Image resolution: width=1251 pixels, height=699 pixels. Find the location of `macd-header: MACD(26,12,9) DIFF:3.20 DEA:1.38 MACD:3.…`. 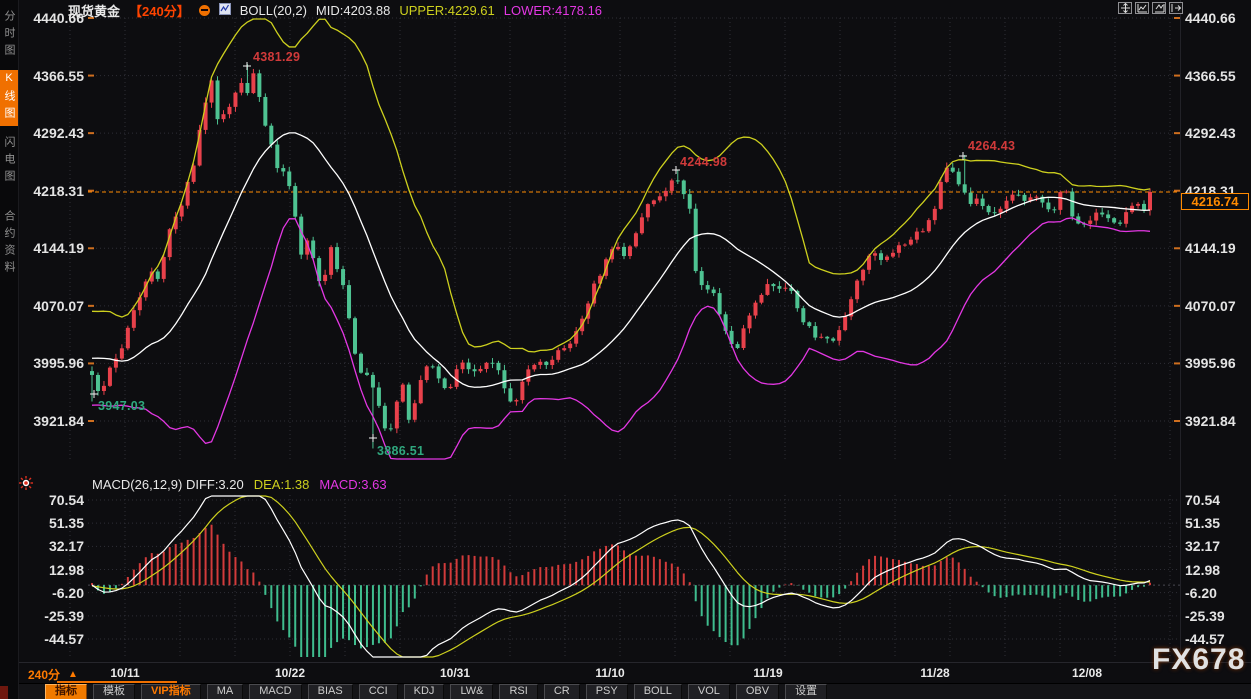

macd-header: MACD(26,12,9) DIFF:3.20 DEA:1.38 MACD:3.… is located at coordinates (239, 484).